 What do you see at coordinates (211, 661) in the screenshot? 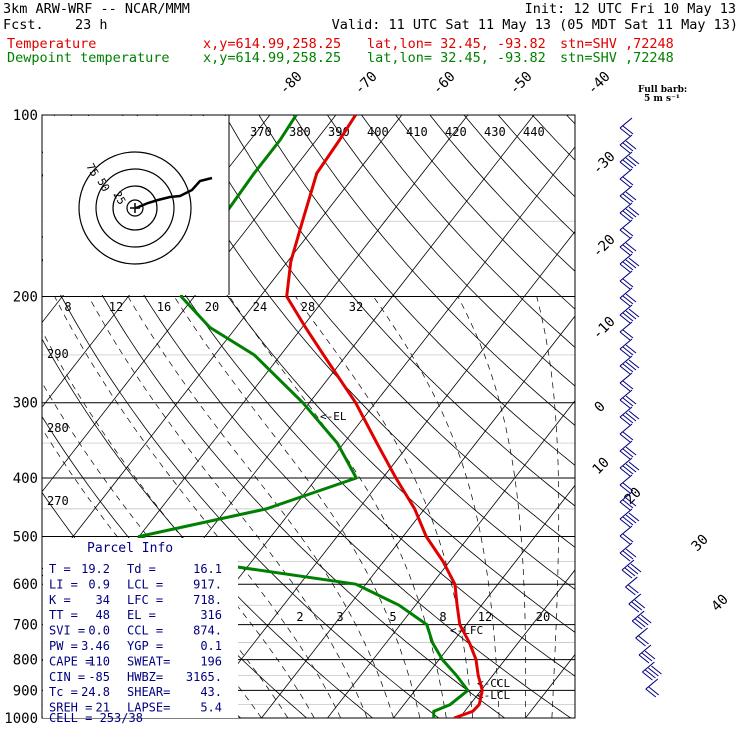
I see `parcel-value: 196` at bounding box center [211, 661].